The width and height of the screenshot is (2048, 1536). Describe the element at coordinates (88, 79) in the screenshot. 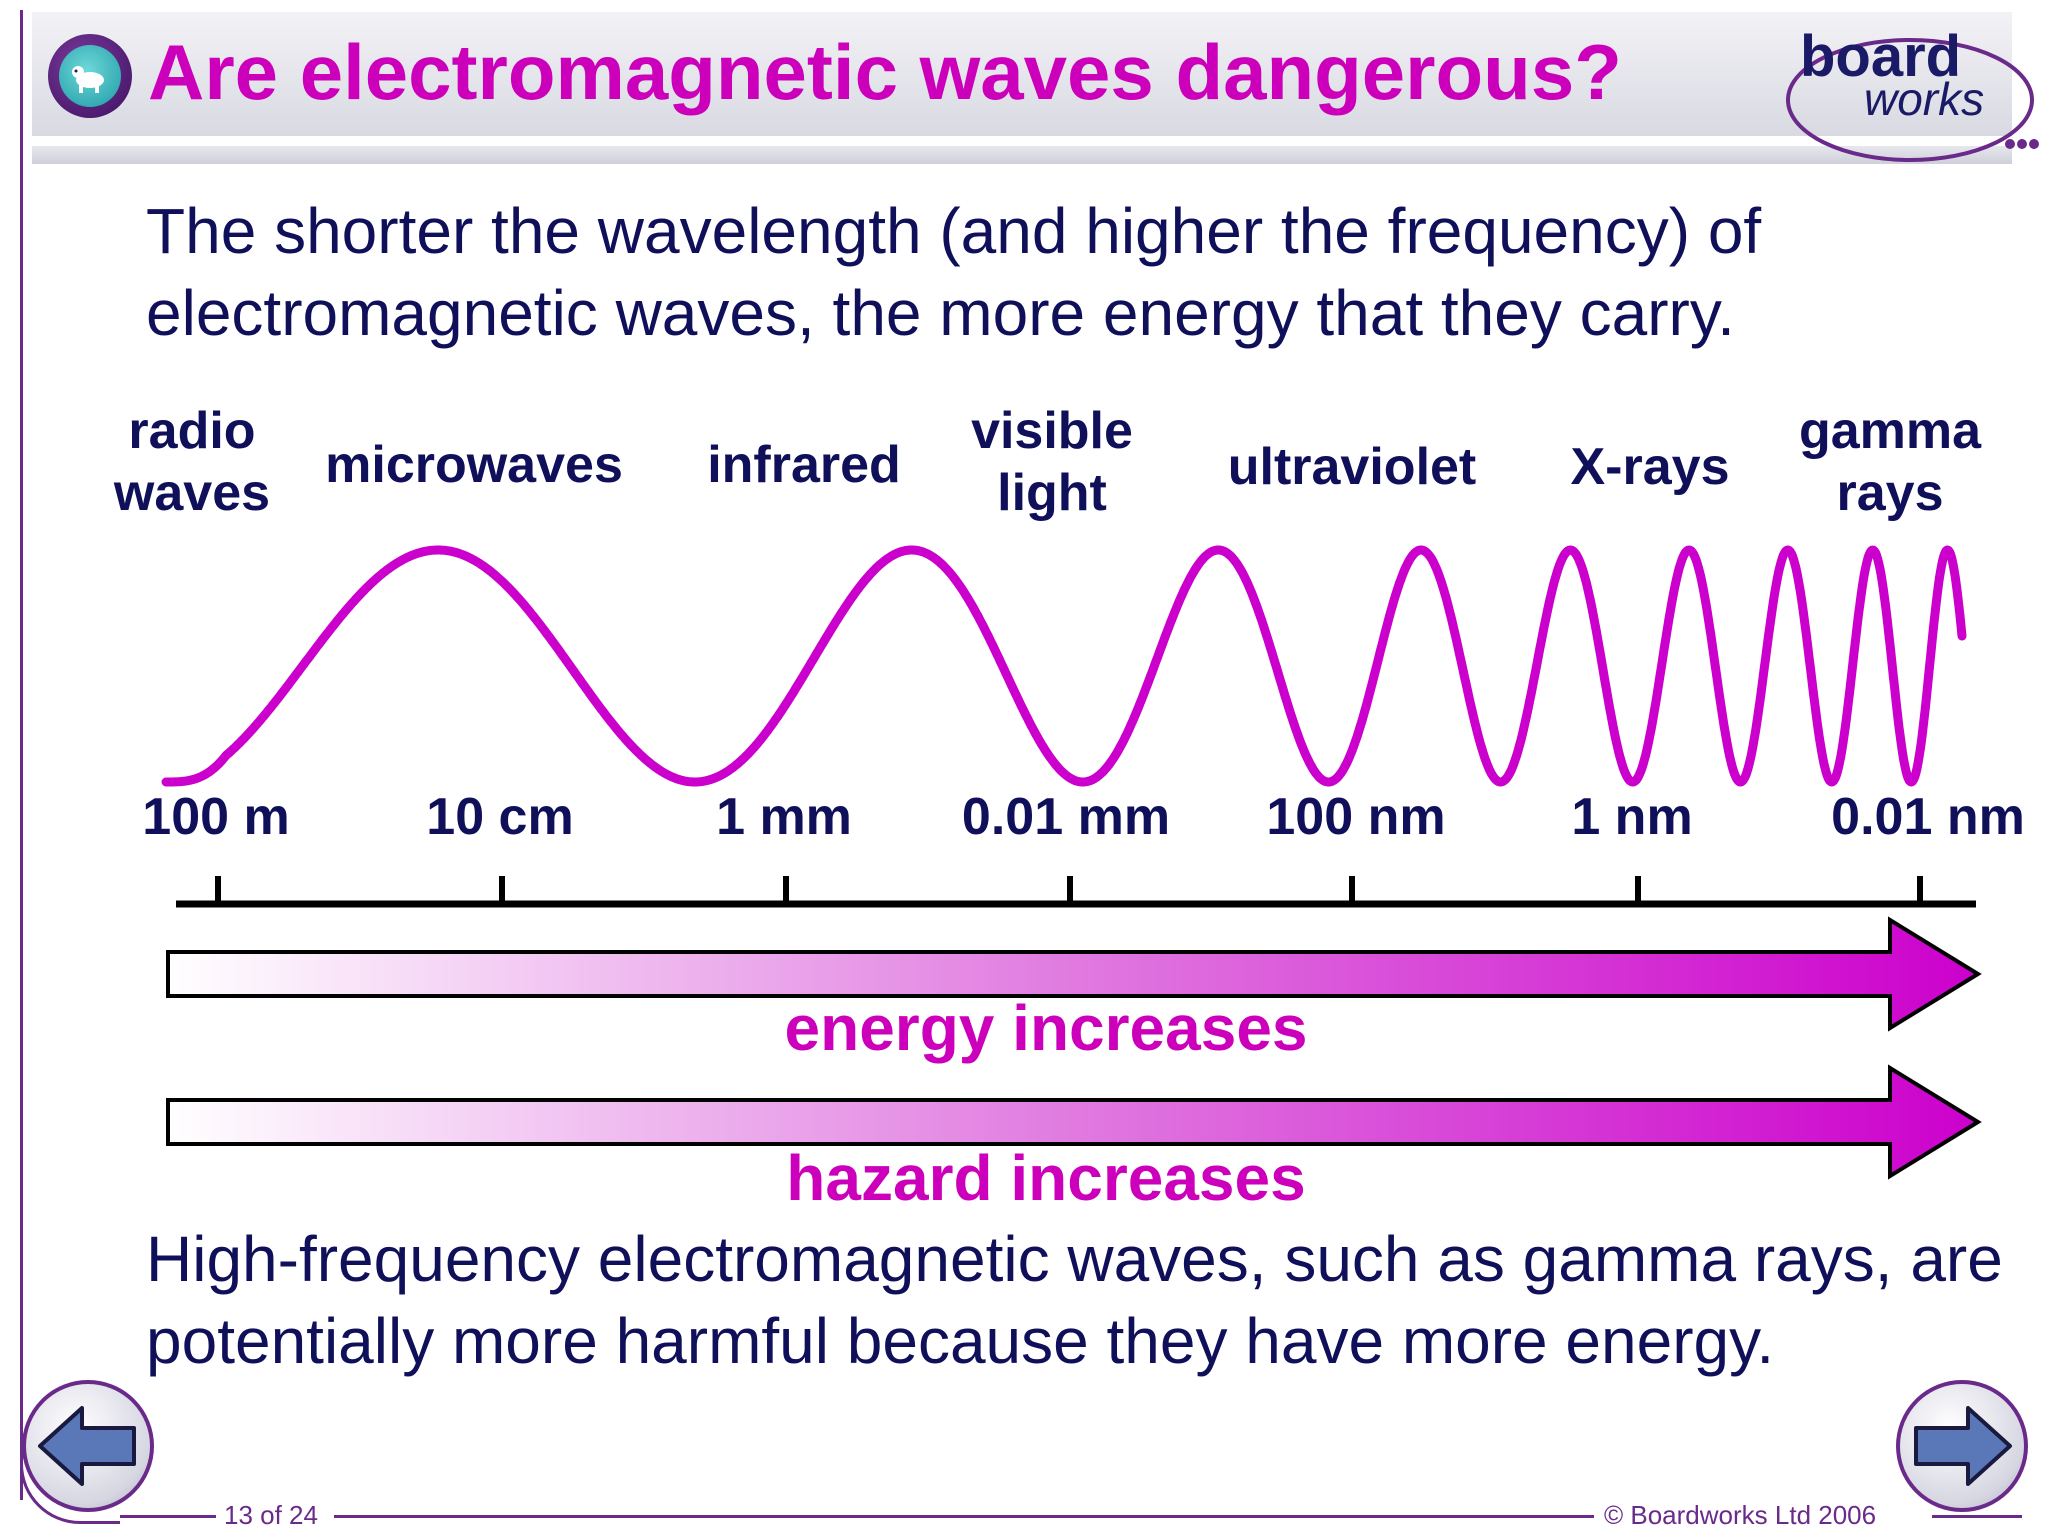

I see `cartoon-animal-glyph` at that location.